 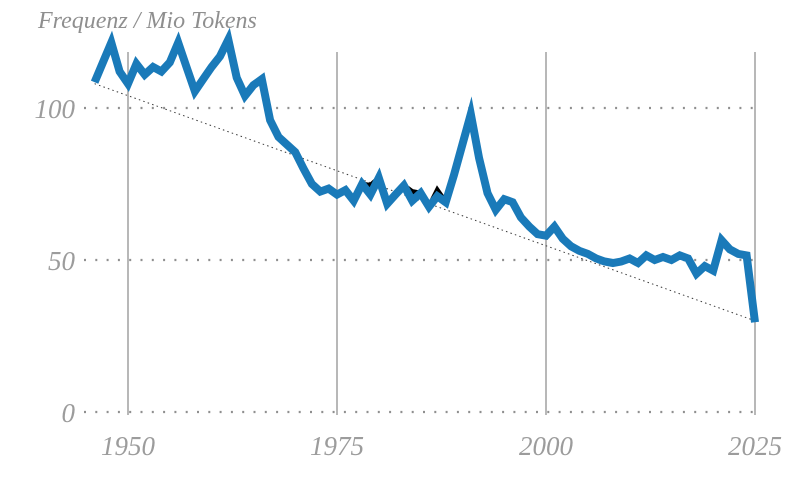 I want to click on chart-title: Frequenz / Mio Tokens, so click(x=147, y=21).